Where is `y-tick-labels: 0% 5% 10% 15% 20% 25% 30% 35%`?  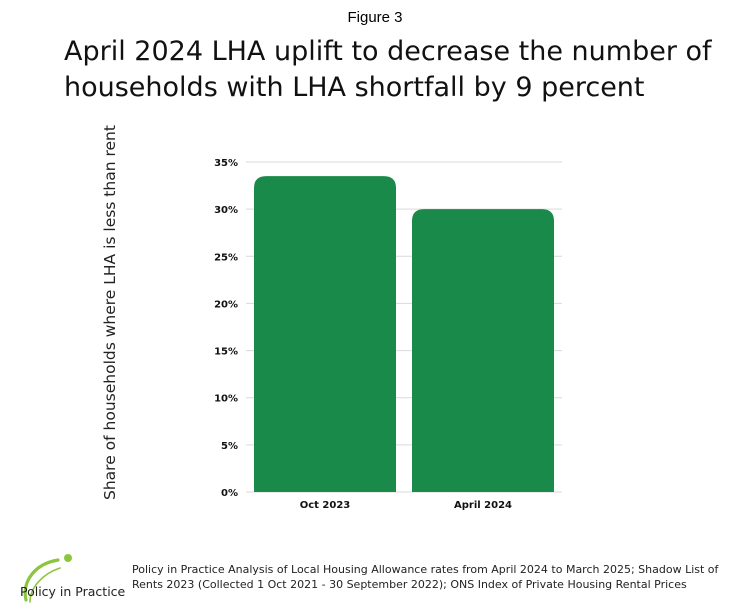 y-tick-labels: 0% 5% 10% 15% 20% 25% 30% 35% is located at coordinates (226, 328).